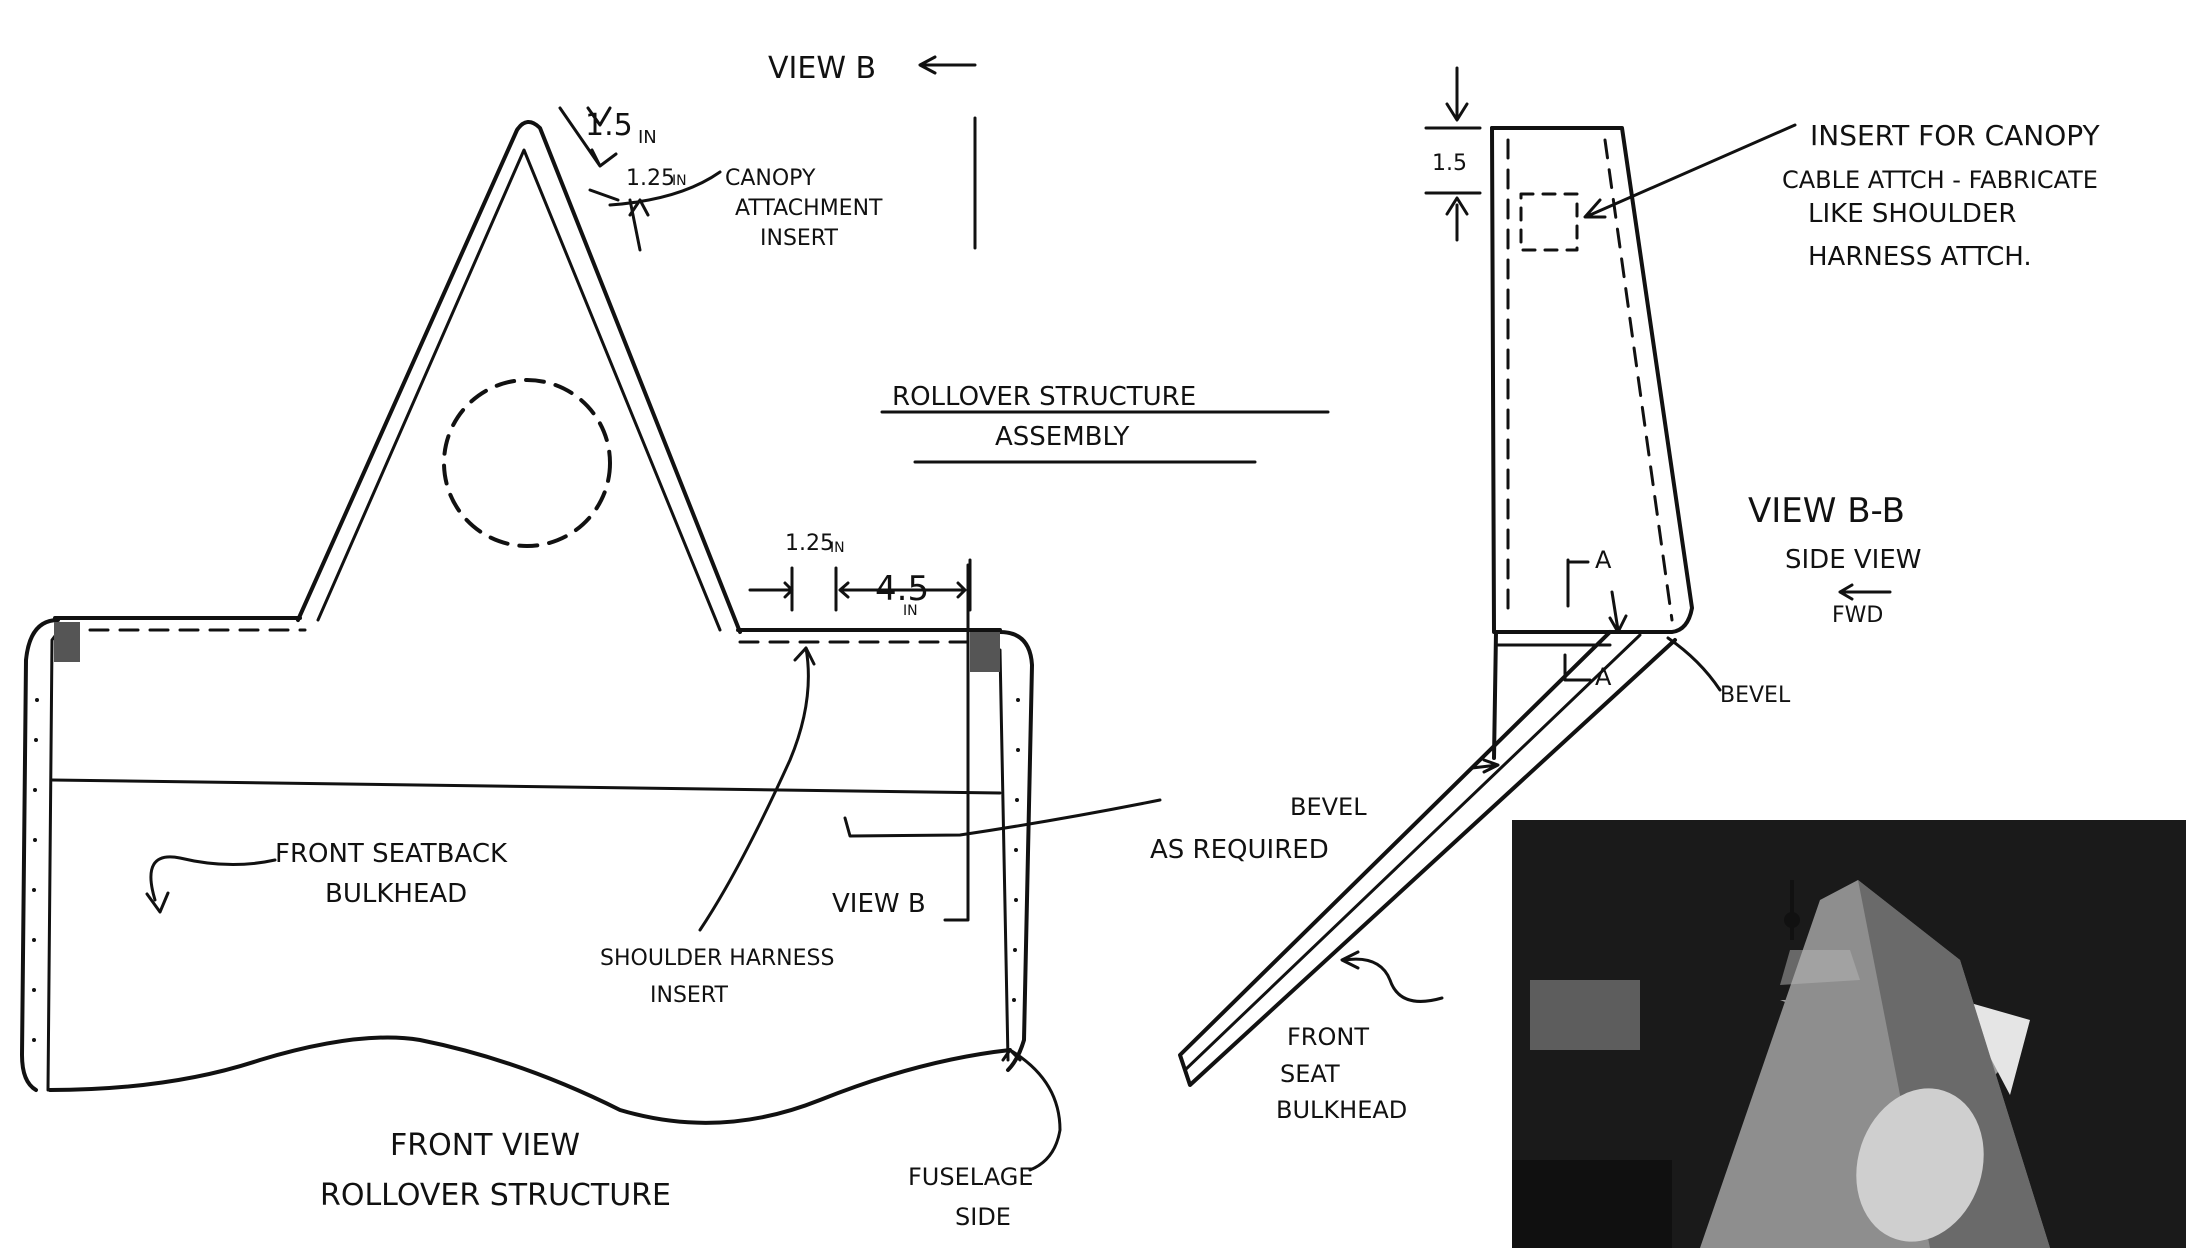  I want to click on fuselage-side-line-1: FUSELAGE, so click(970, 1177).